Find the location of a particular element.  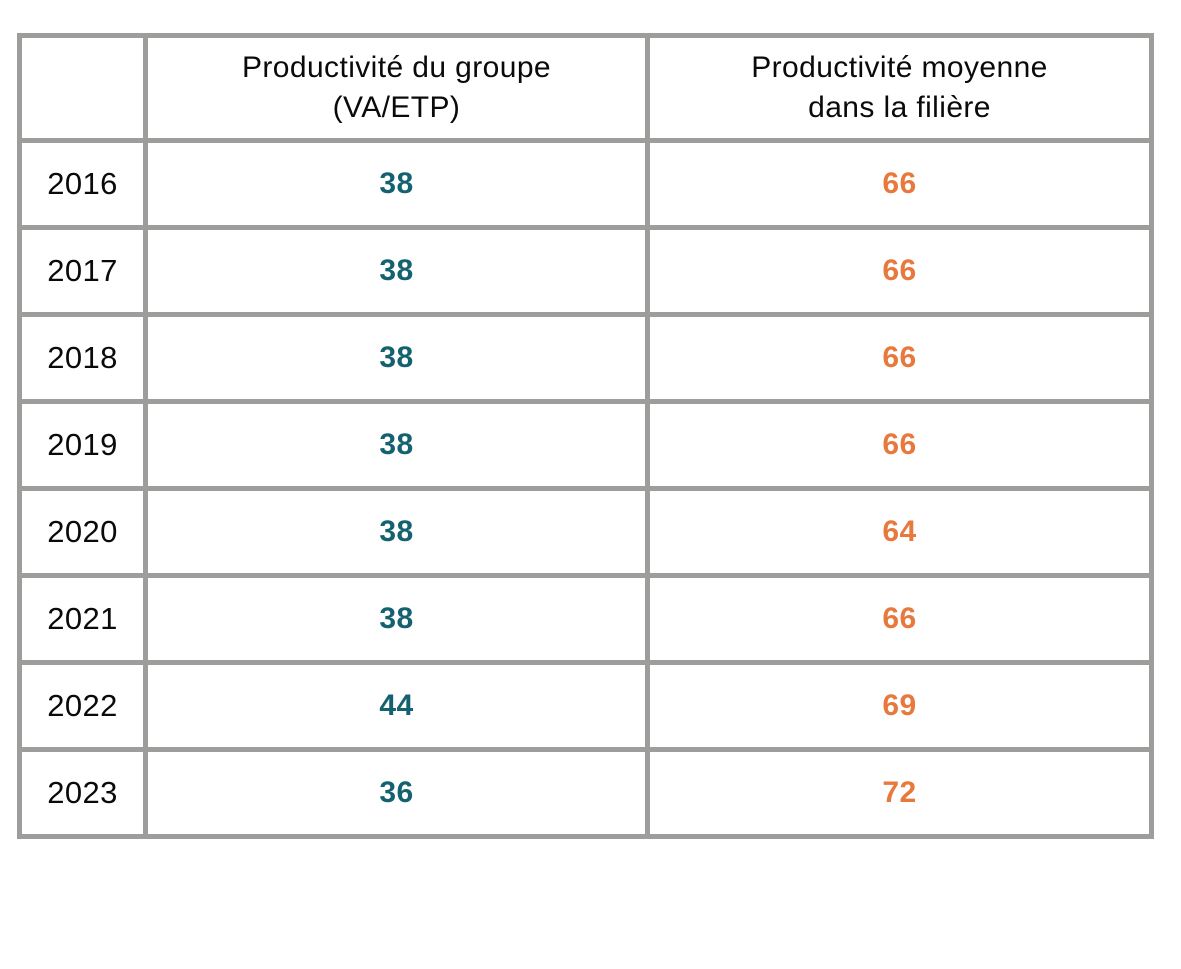

table-row-2017: 2017 38 66 is located at coordinates (585, 271).